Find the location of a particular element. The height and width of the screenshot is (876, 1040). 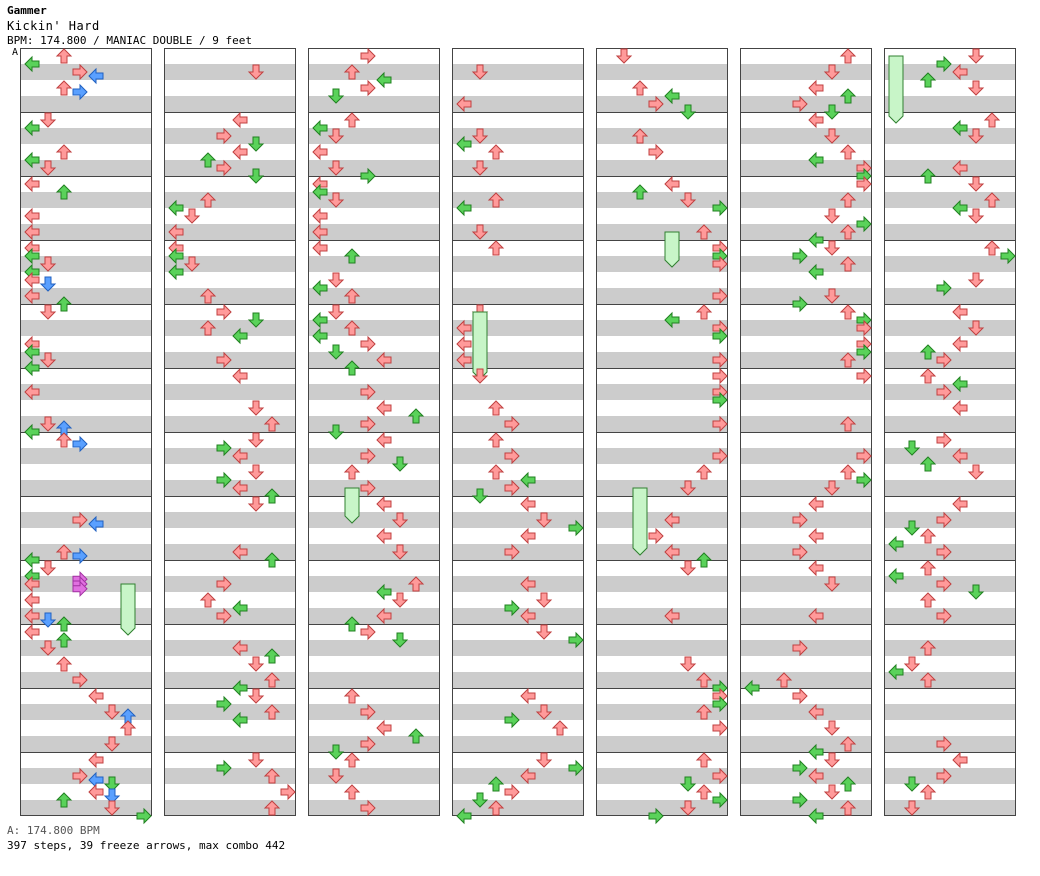

bpm-summary: A: 174.800 BPM is located at coordinates (53, 830).